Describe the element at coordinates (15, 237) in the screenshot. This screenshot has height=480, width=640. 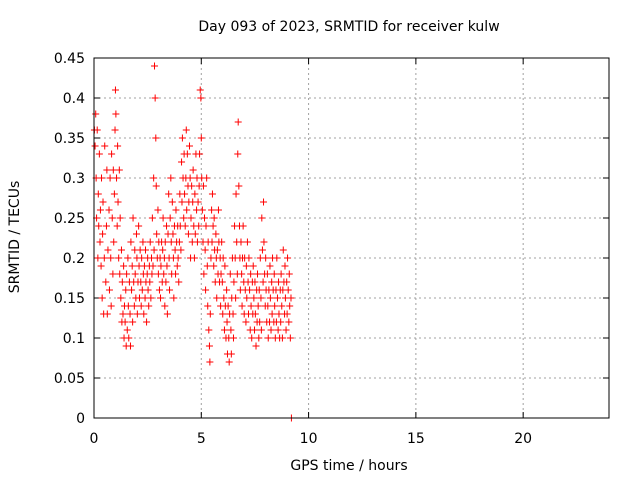
I see `y-axis-label: SRMTID / TECUs` at that location.